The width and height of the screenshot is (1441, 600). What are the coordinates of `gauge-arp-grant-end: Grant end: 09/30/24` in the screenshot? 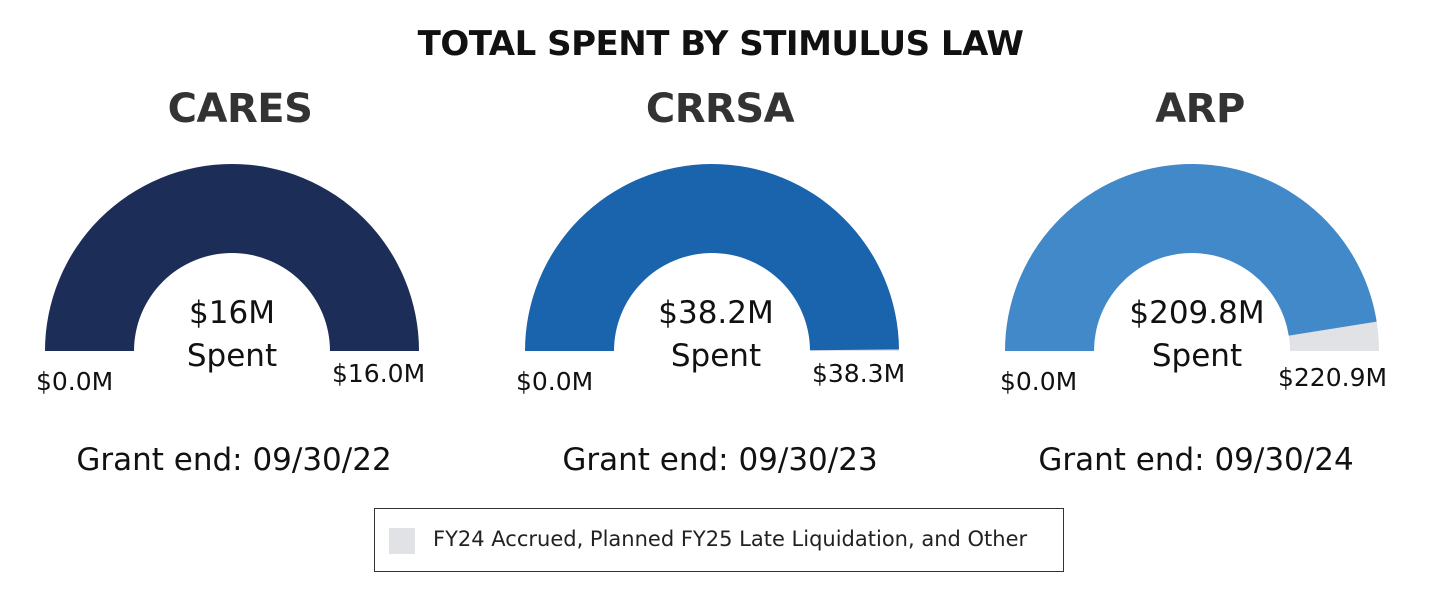 It's located at (1196, 460).